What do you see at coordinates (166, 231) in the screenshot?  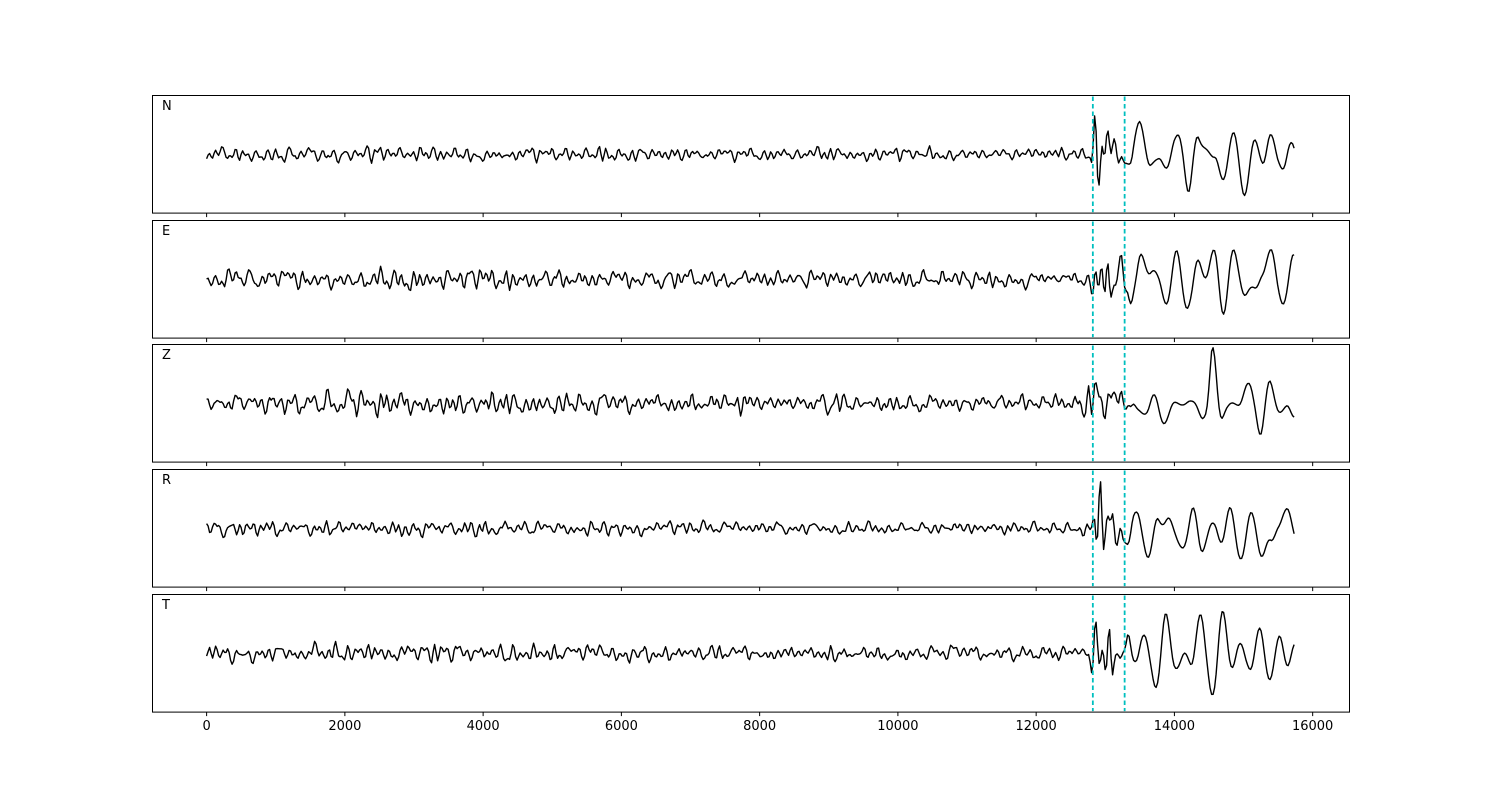 I see `panel-label: E` at bounding box center [166, 231].